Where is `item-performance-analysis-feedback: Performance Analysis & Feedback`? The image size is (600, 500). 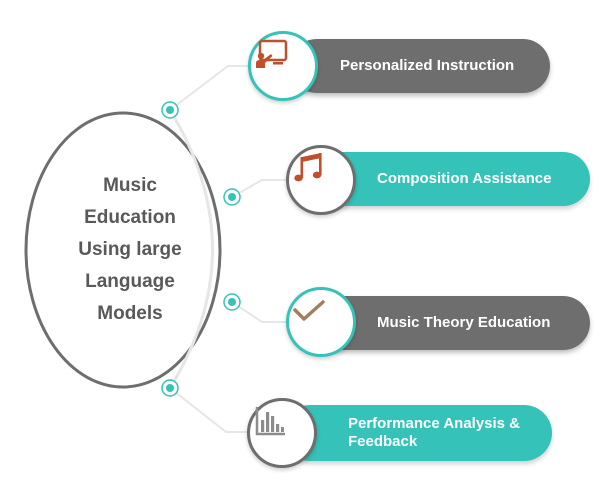 item-performance-analysis-feedback: Performance Analysis & Feedback is located at coordinates (417, 433).